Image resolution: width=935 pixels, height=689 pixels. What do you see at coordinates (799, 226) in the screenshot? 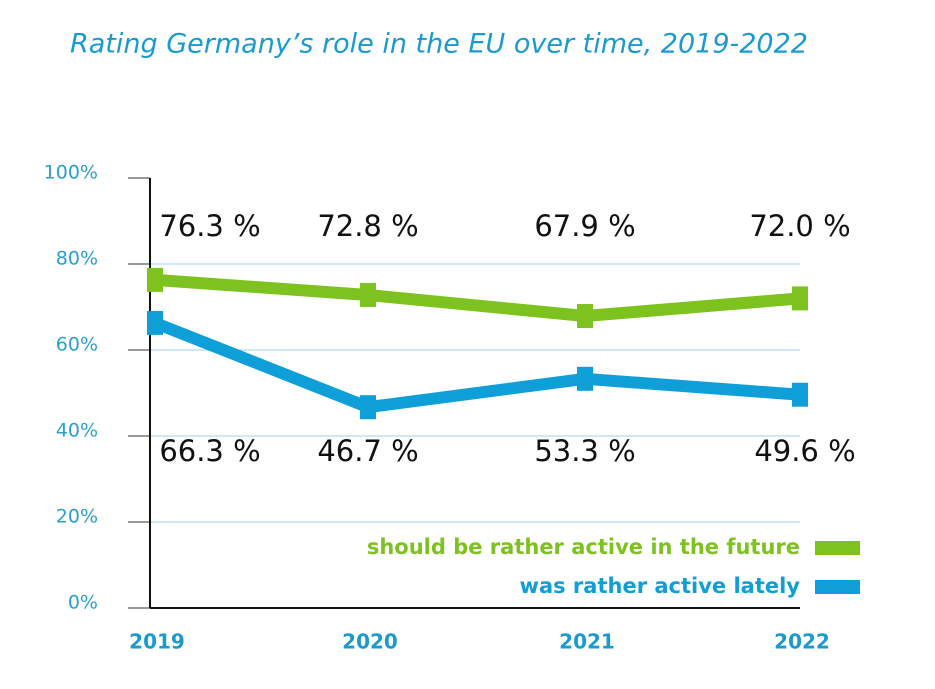
I see `data-label: 72.0 %` at bounding box center [799, 226].